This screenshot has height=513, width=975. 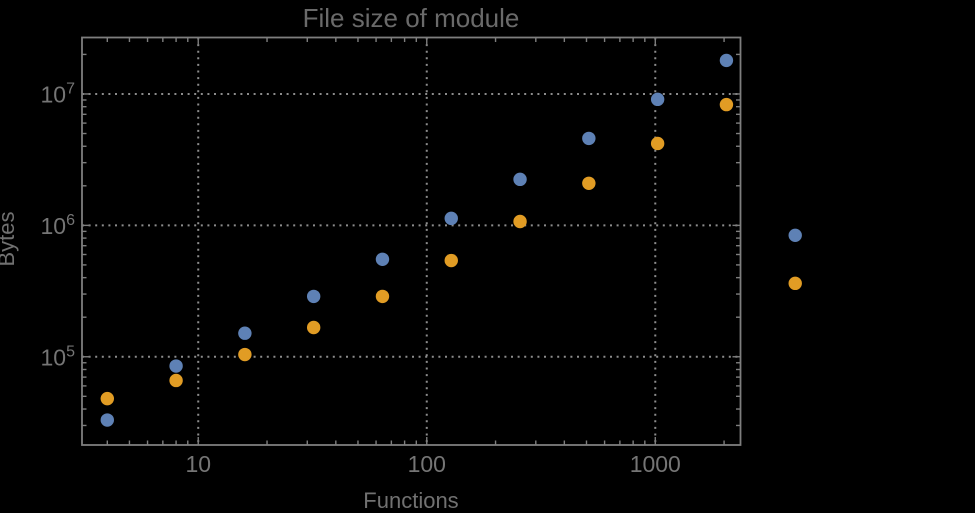 What do you see at coordinates (58, 356) in the screenshot?
I see `y-tick-label: 10⁵` at bounding box center [58, 356].